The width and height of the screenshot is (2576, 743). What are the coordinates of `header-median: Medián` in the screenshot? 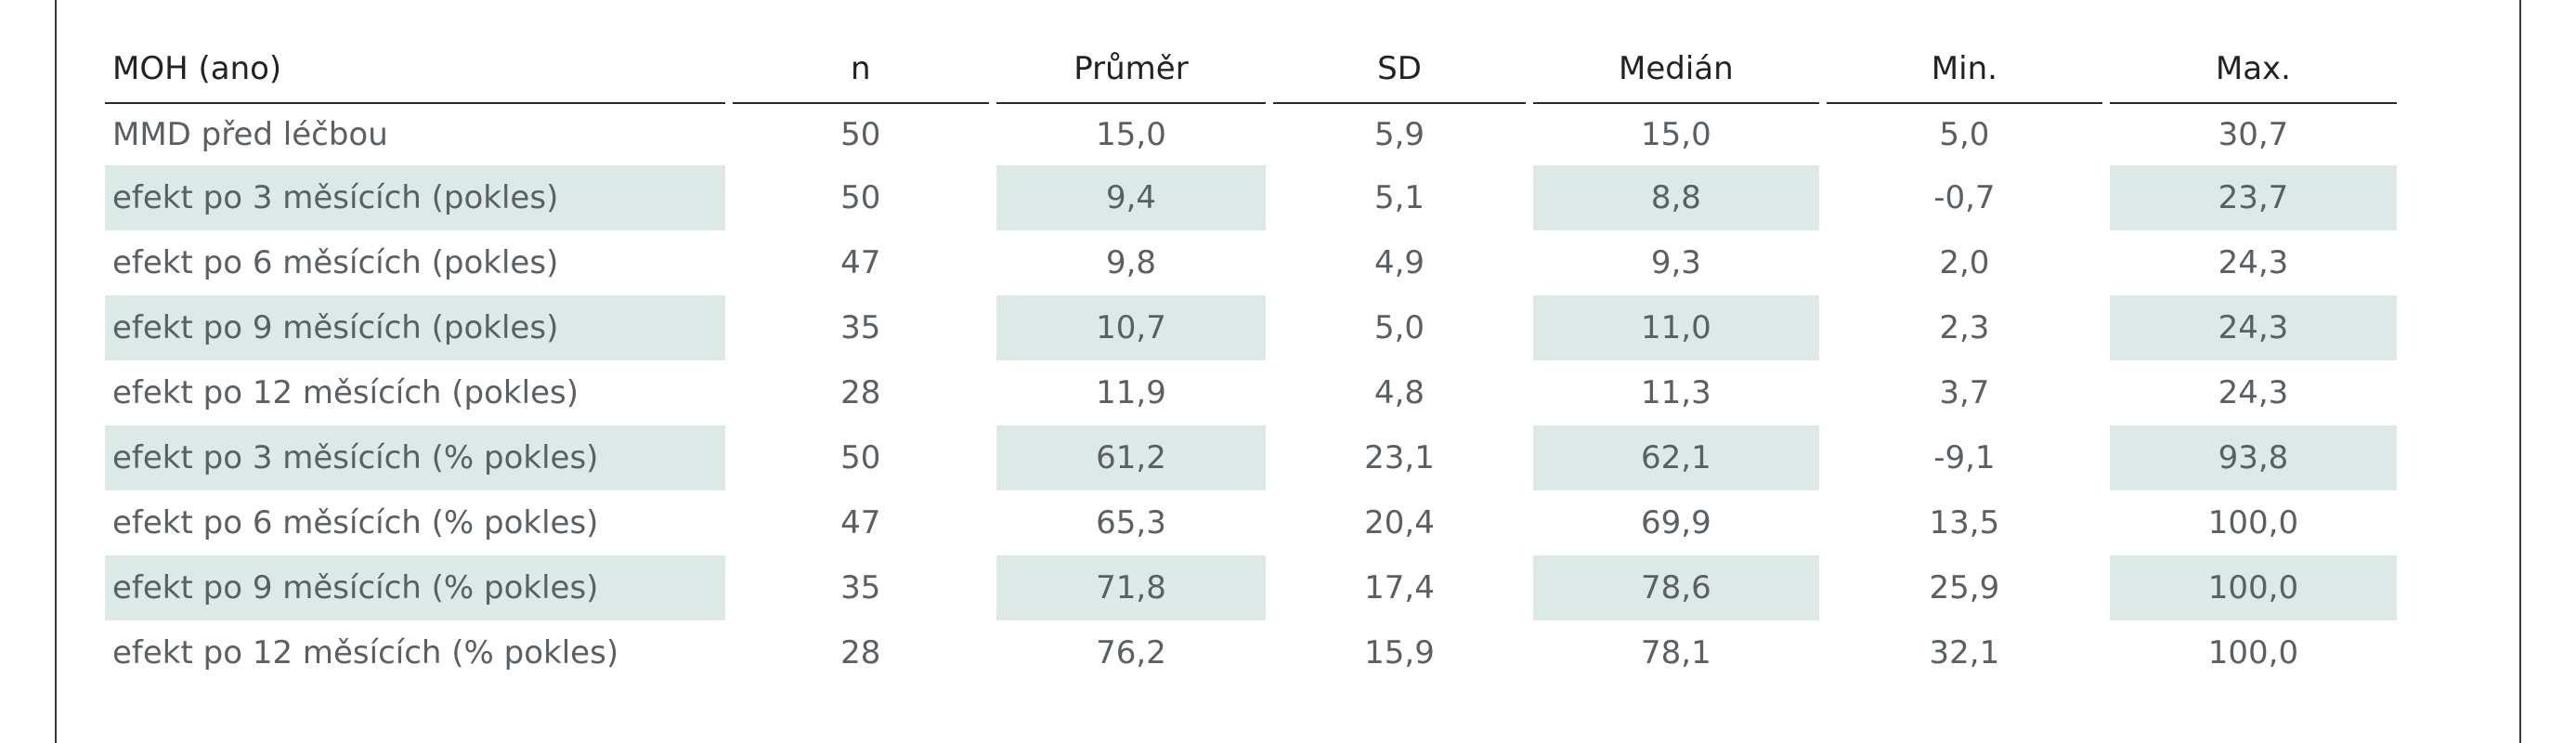 It's located at (1675, 69).